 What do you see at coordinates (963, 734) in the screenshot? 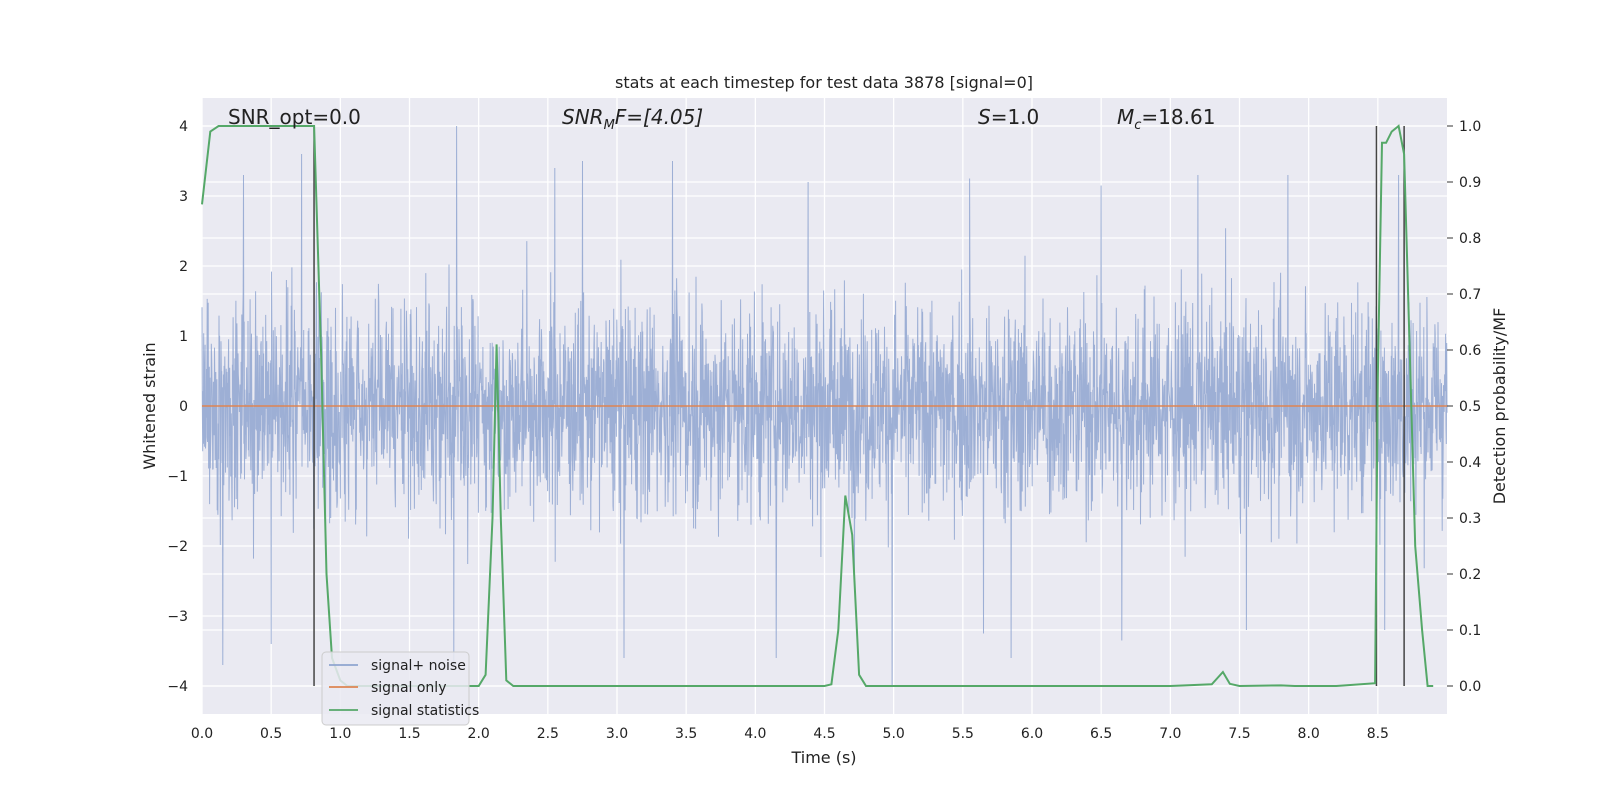
I see `x-tick-label: 5.5` at bounding box center [963, 734].